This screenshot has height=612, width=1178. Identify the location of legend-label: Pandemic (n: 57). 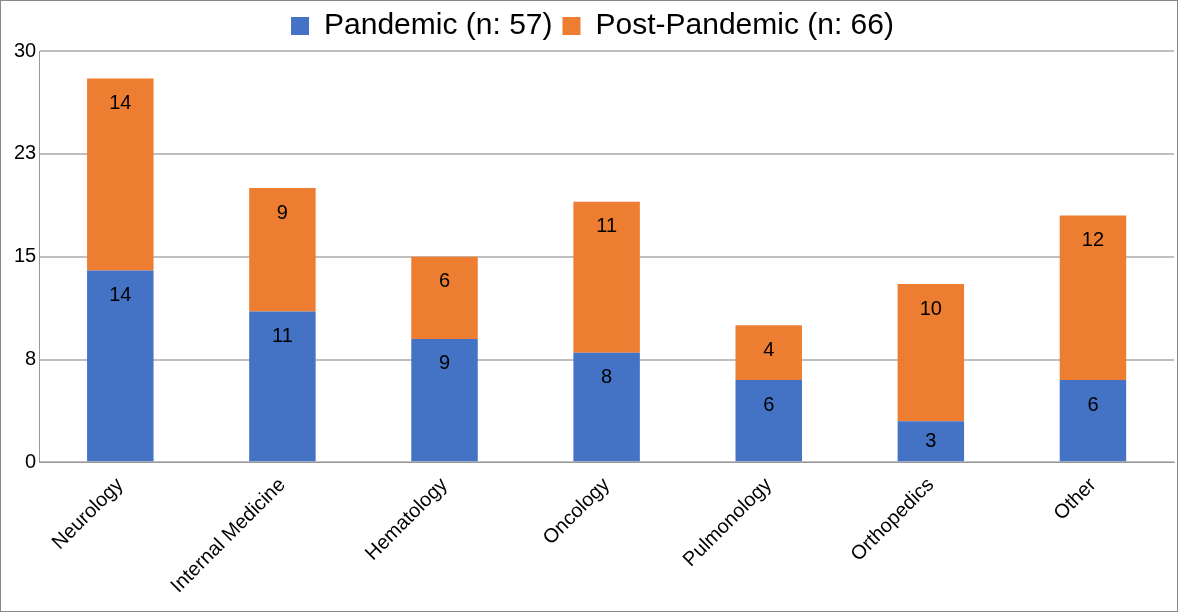
(438, 24).